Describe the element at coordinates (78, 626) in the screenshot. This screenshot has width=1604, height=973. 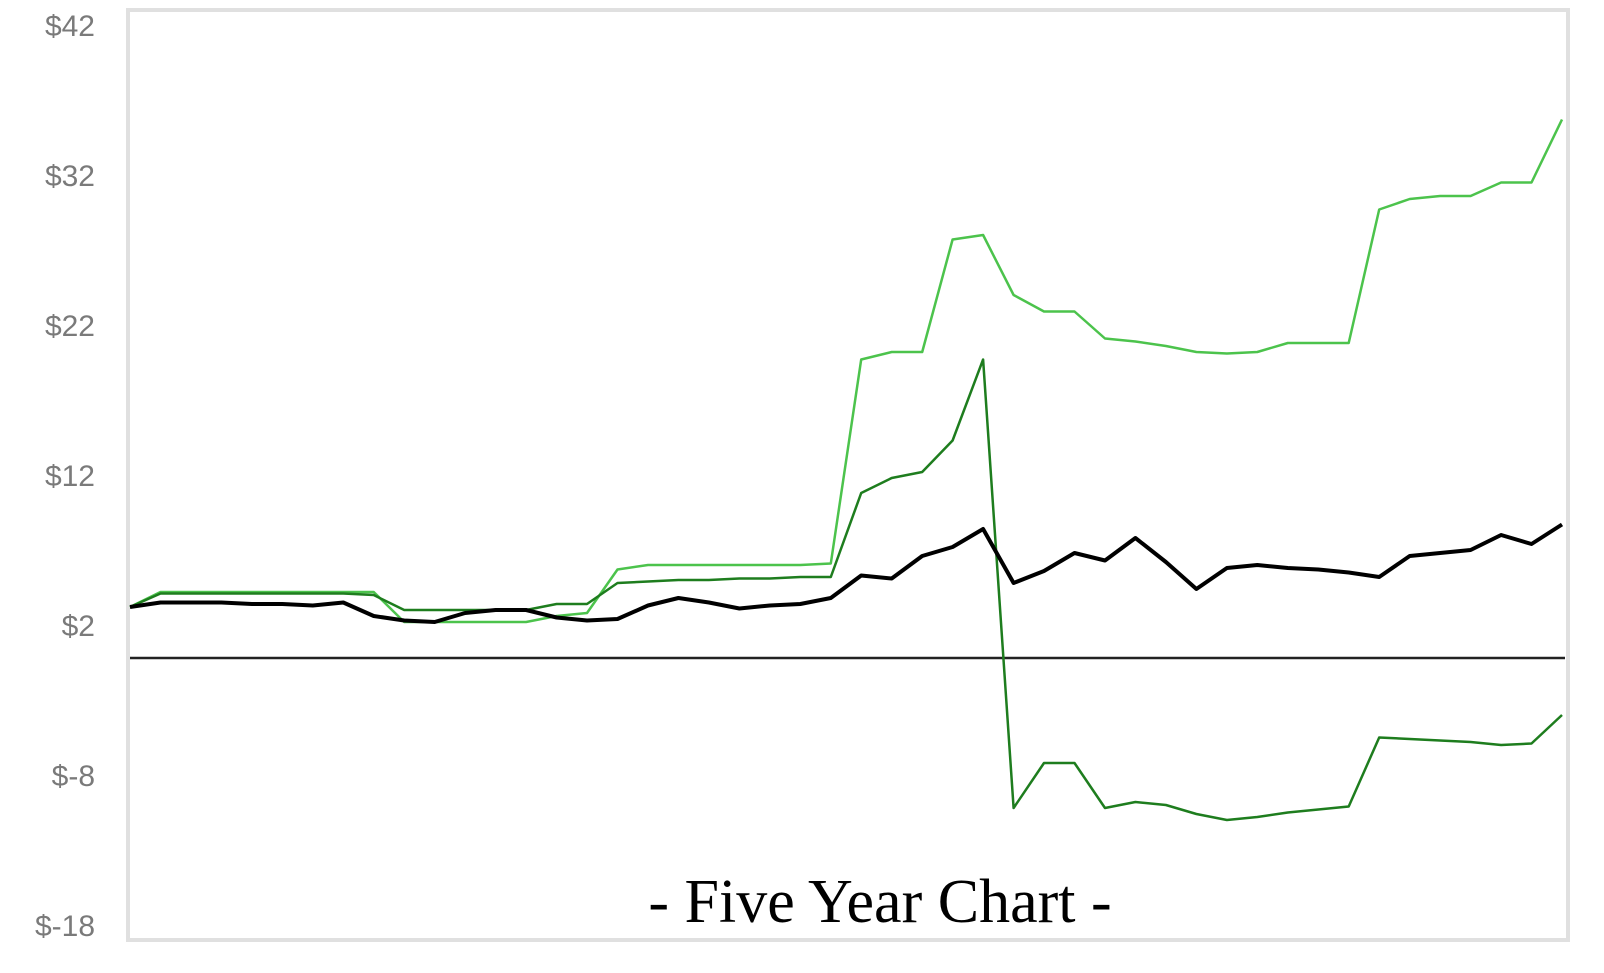
I see `y-tick-label: $2` at that location.